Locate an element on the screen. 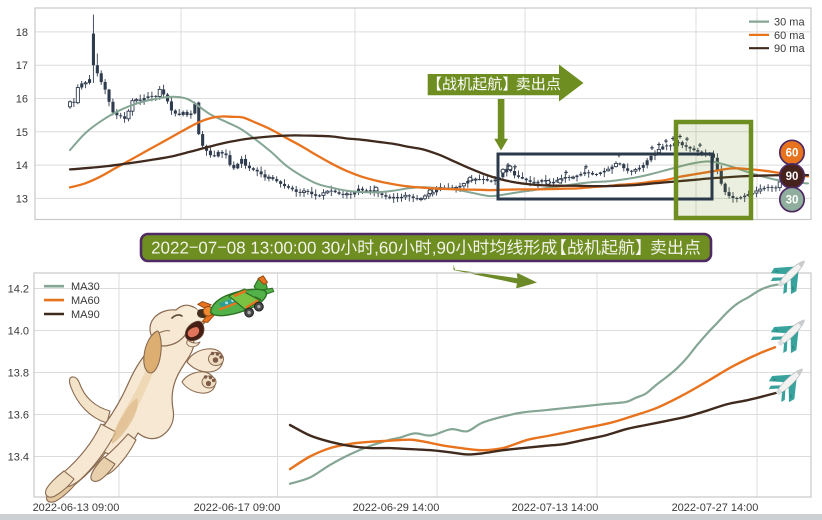 The image size is (822, 520). svg-text: 60 is located at coordinates (792, 154).